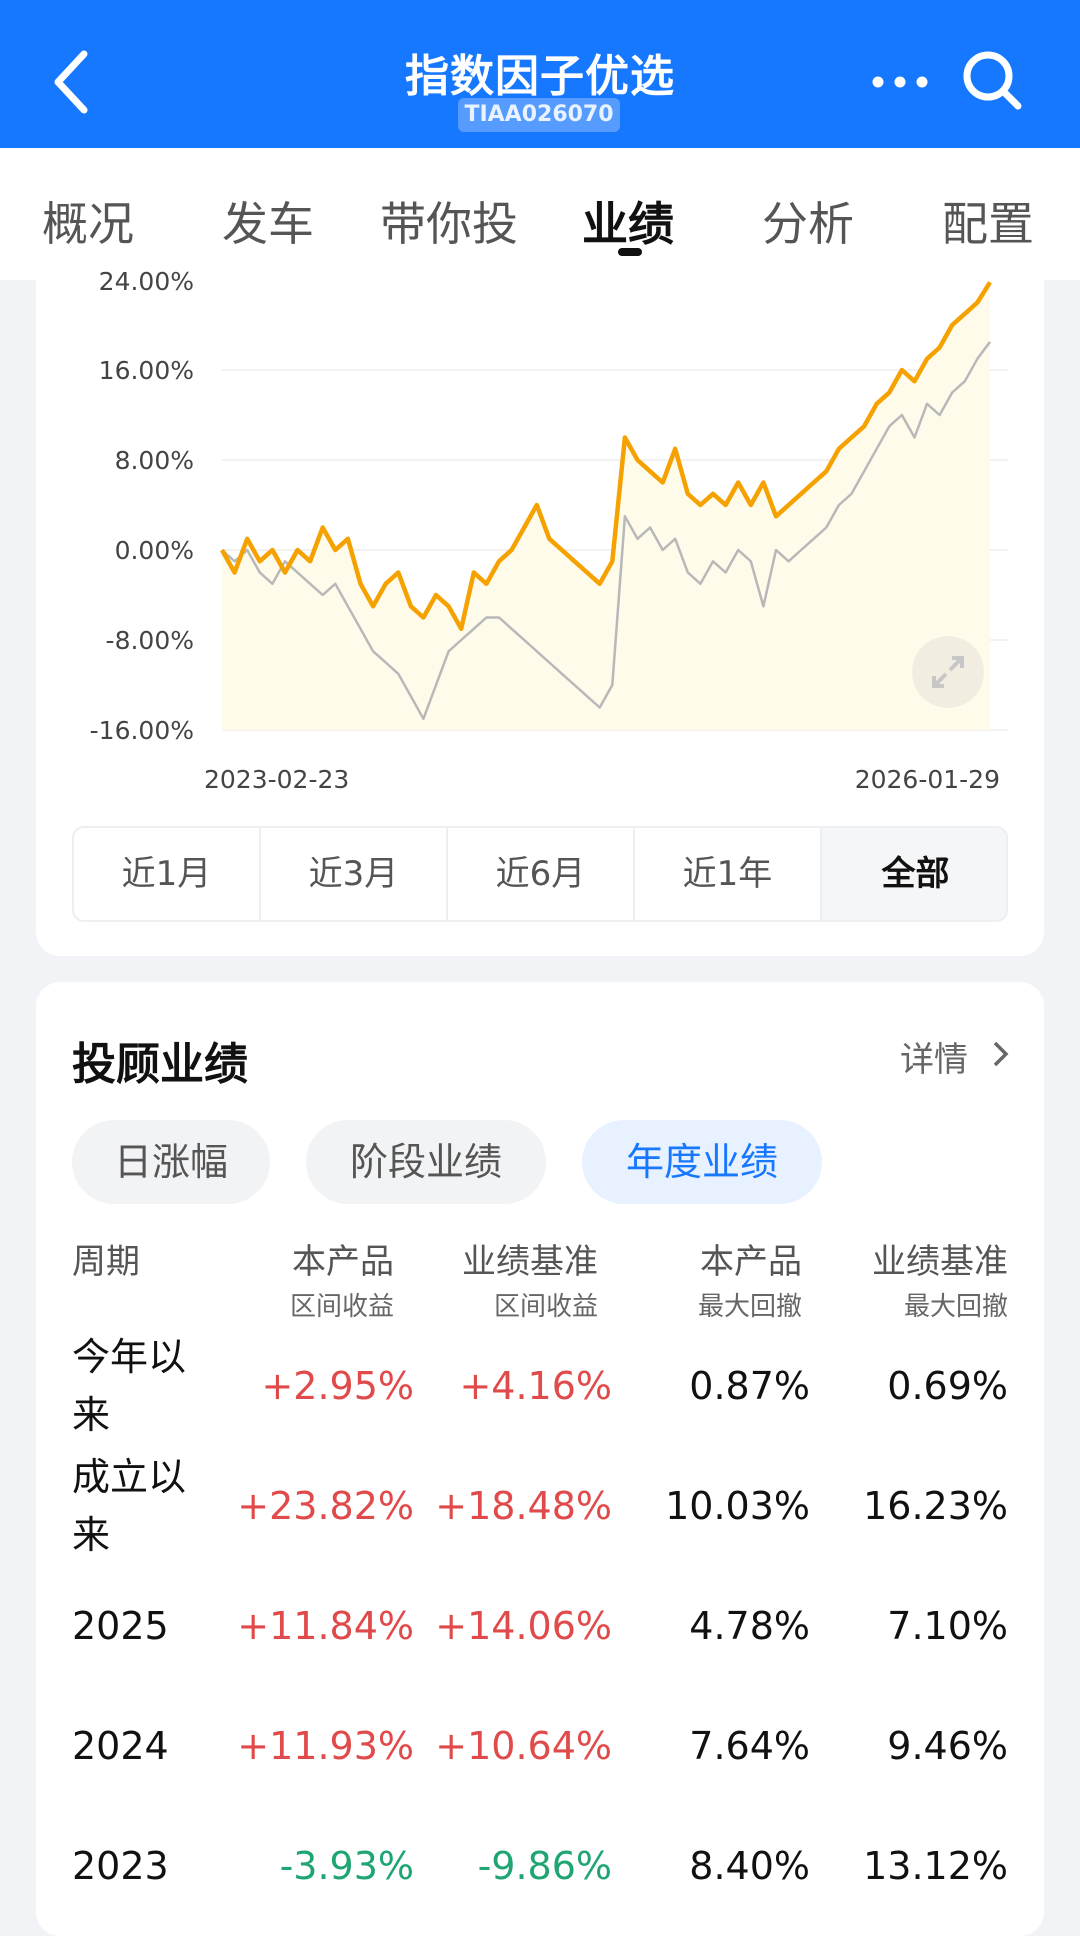 This screenshot has width=1080, height=1936. What do you see at coordinates (808, 224) in the screenshot?
I see `tab-analysis: 分析` at bounding box center [808, 224].